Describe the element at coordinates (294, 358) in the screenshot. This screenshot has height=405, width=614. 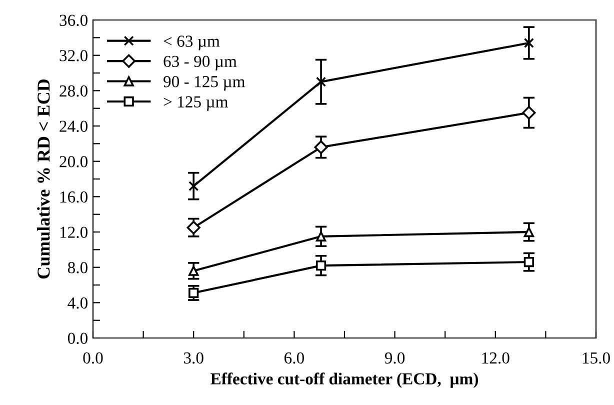
I see `x-tick-label: 6.0` at that location.